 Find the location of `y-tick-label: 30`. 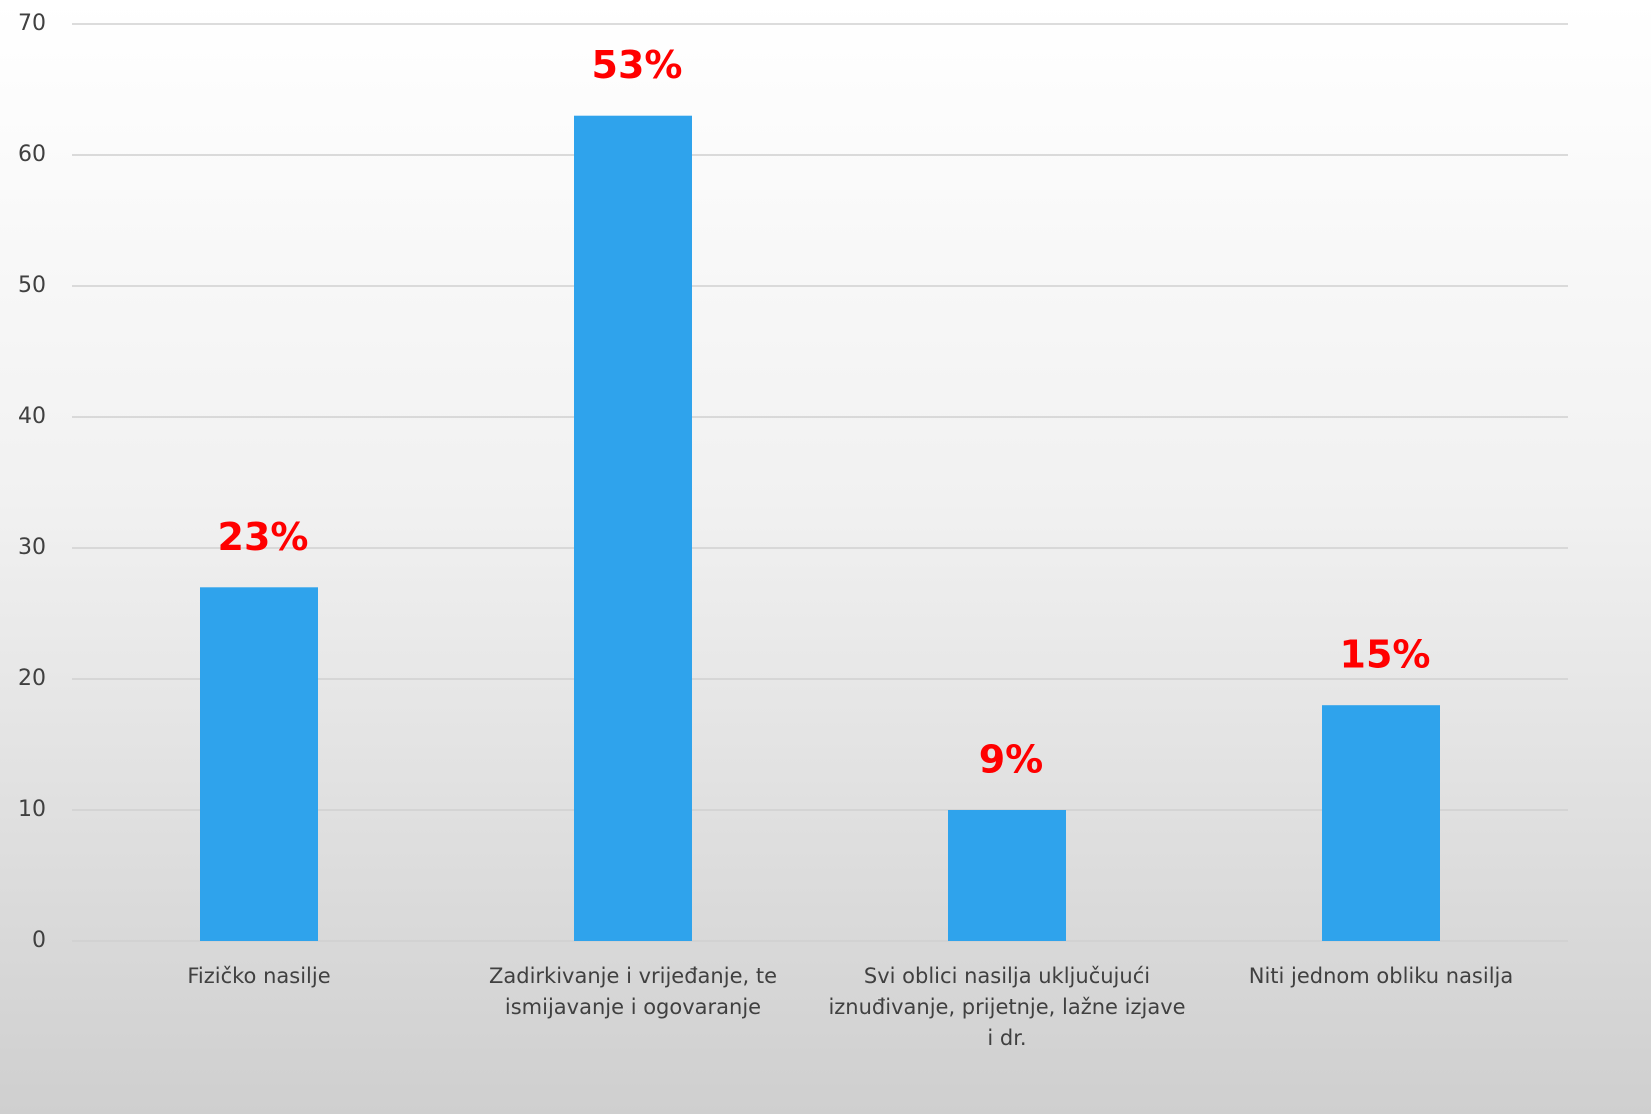

y-tick-label: 30 is located at coordinates (32, 547).